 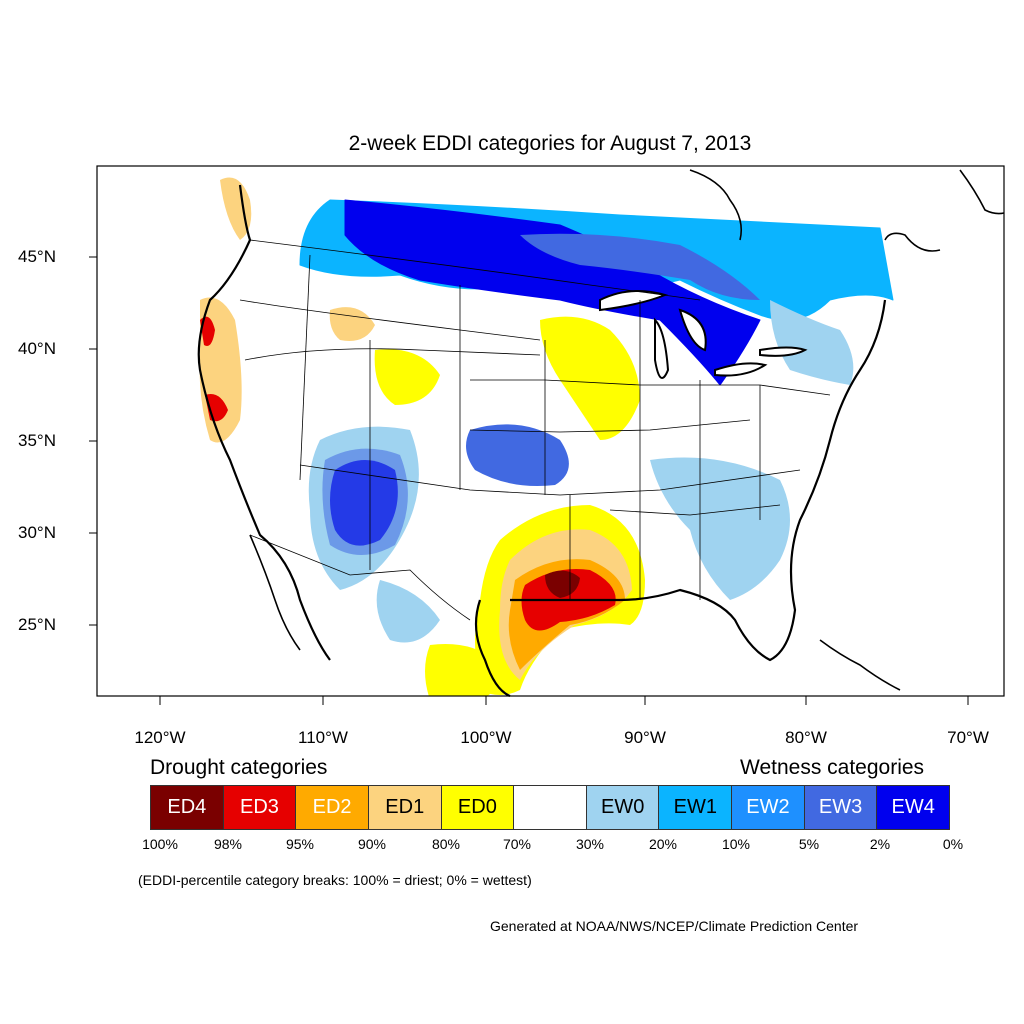 What do you see at coordinates (214, 369) in the screenshot?
I see `drought-region-west-coast-red` at bounding box center [214, 369].